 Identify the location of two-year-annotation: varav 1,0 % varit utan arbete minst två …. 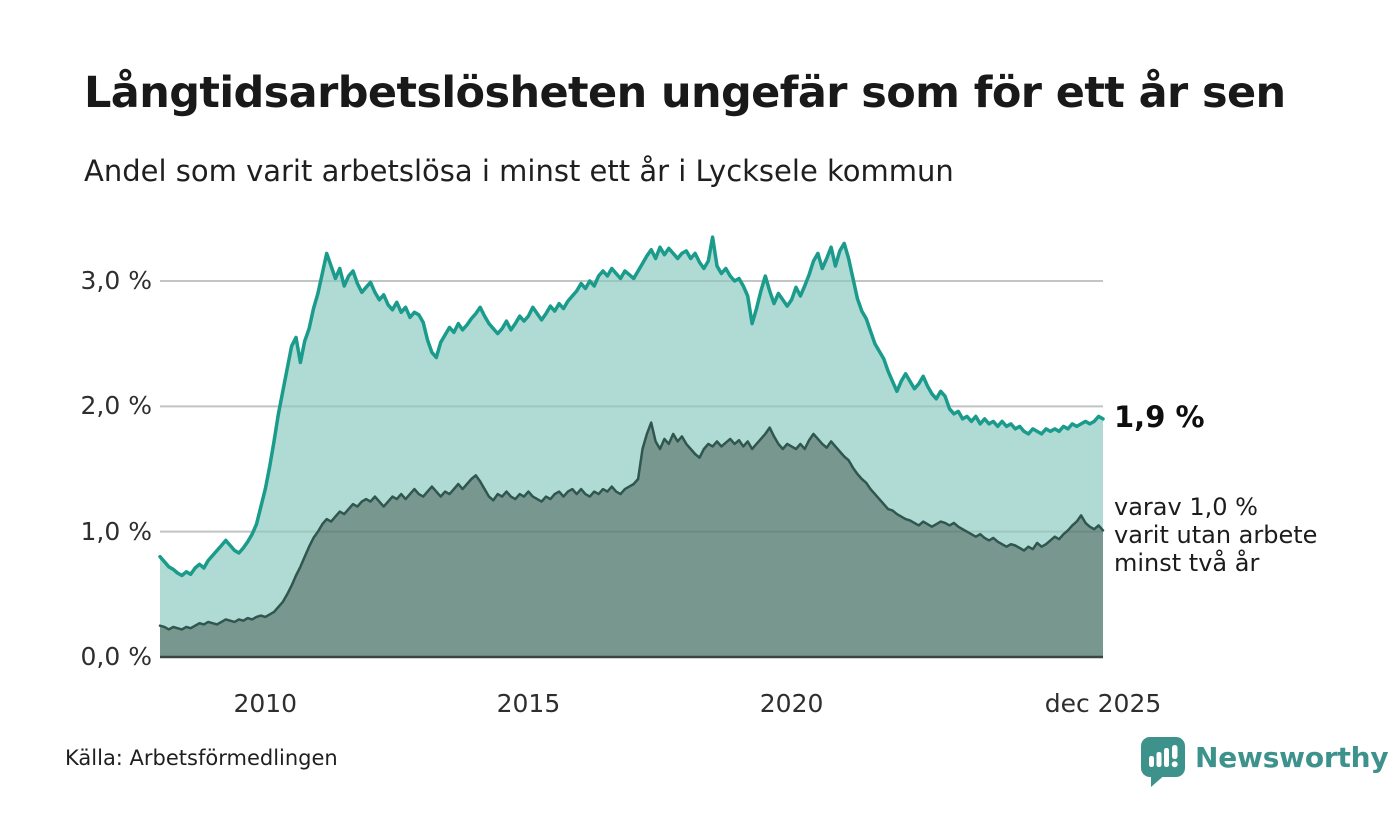
(1215, 535).